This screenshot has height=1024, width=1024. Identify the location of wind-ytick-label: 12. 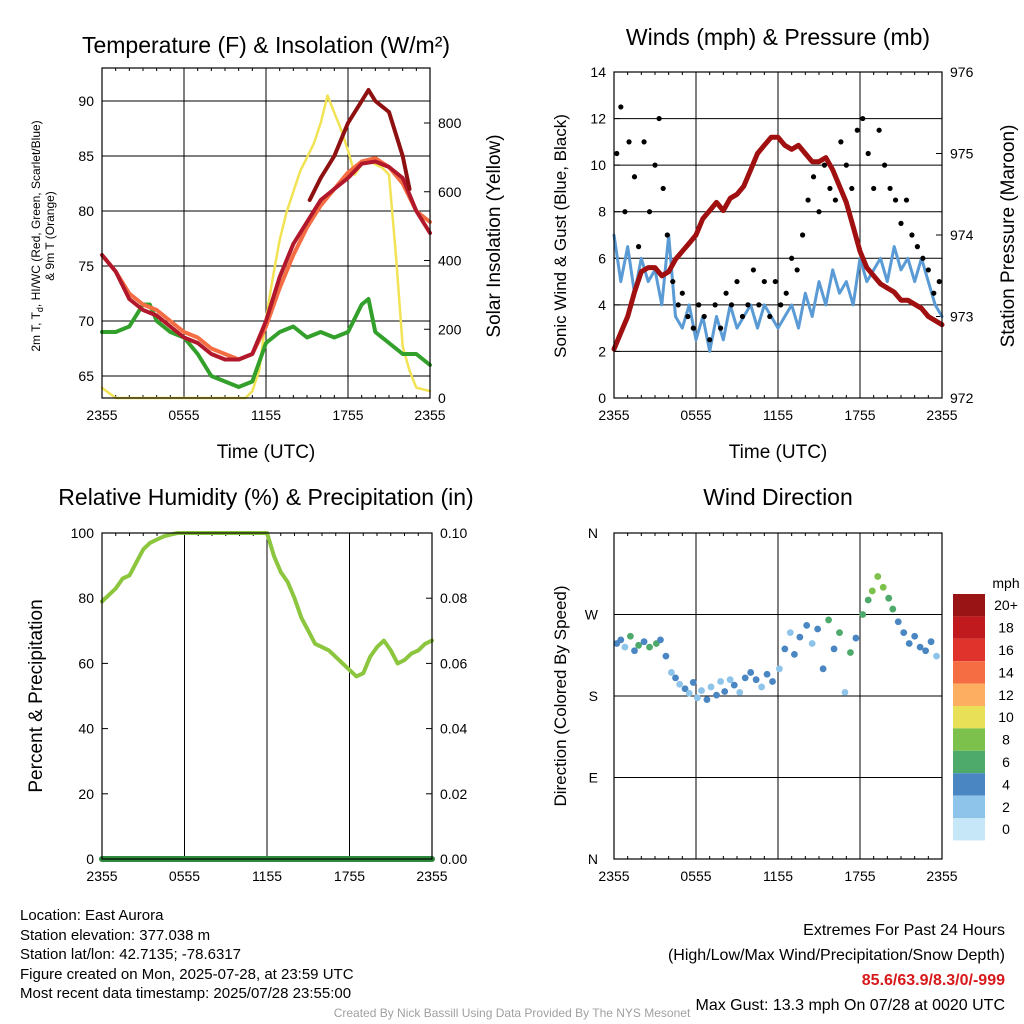
(598, 119).